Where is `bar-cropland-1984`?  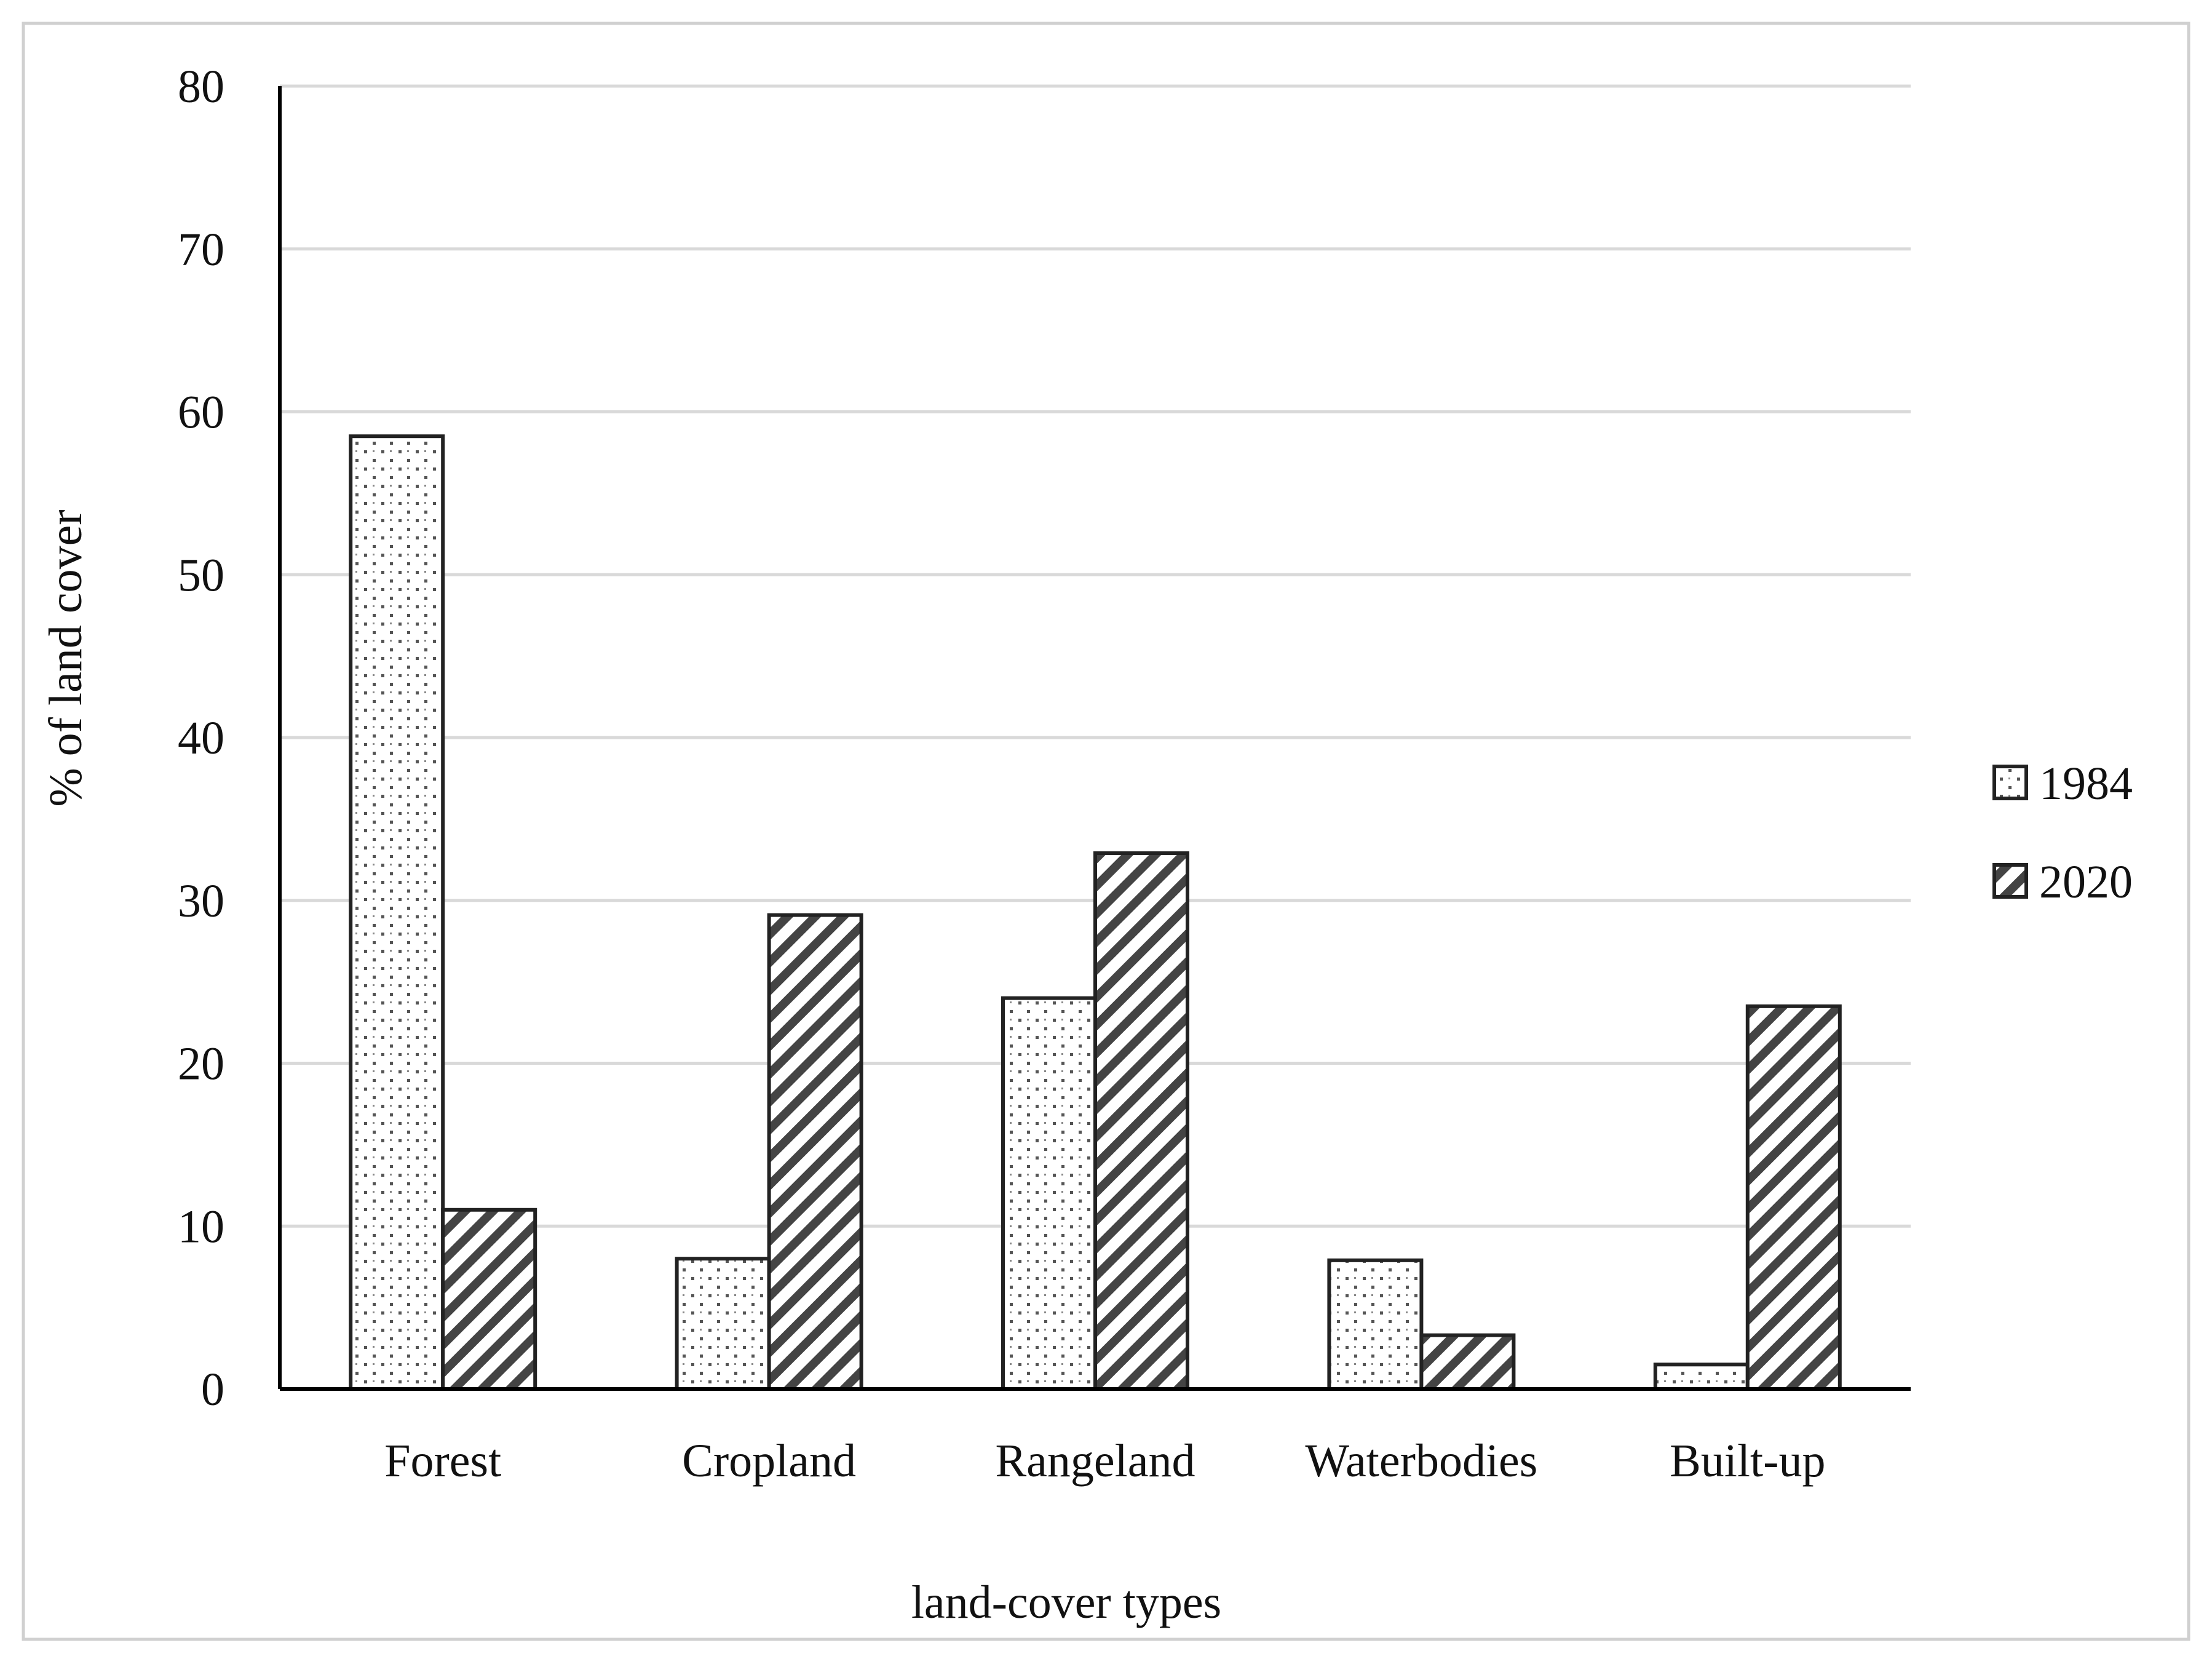
bar-cropland-1984 is located at coordinates (723, 1324).